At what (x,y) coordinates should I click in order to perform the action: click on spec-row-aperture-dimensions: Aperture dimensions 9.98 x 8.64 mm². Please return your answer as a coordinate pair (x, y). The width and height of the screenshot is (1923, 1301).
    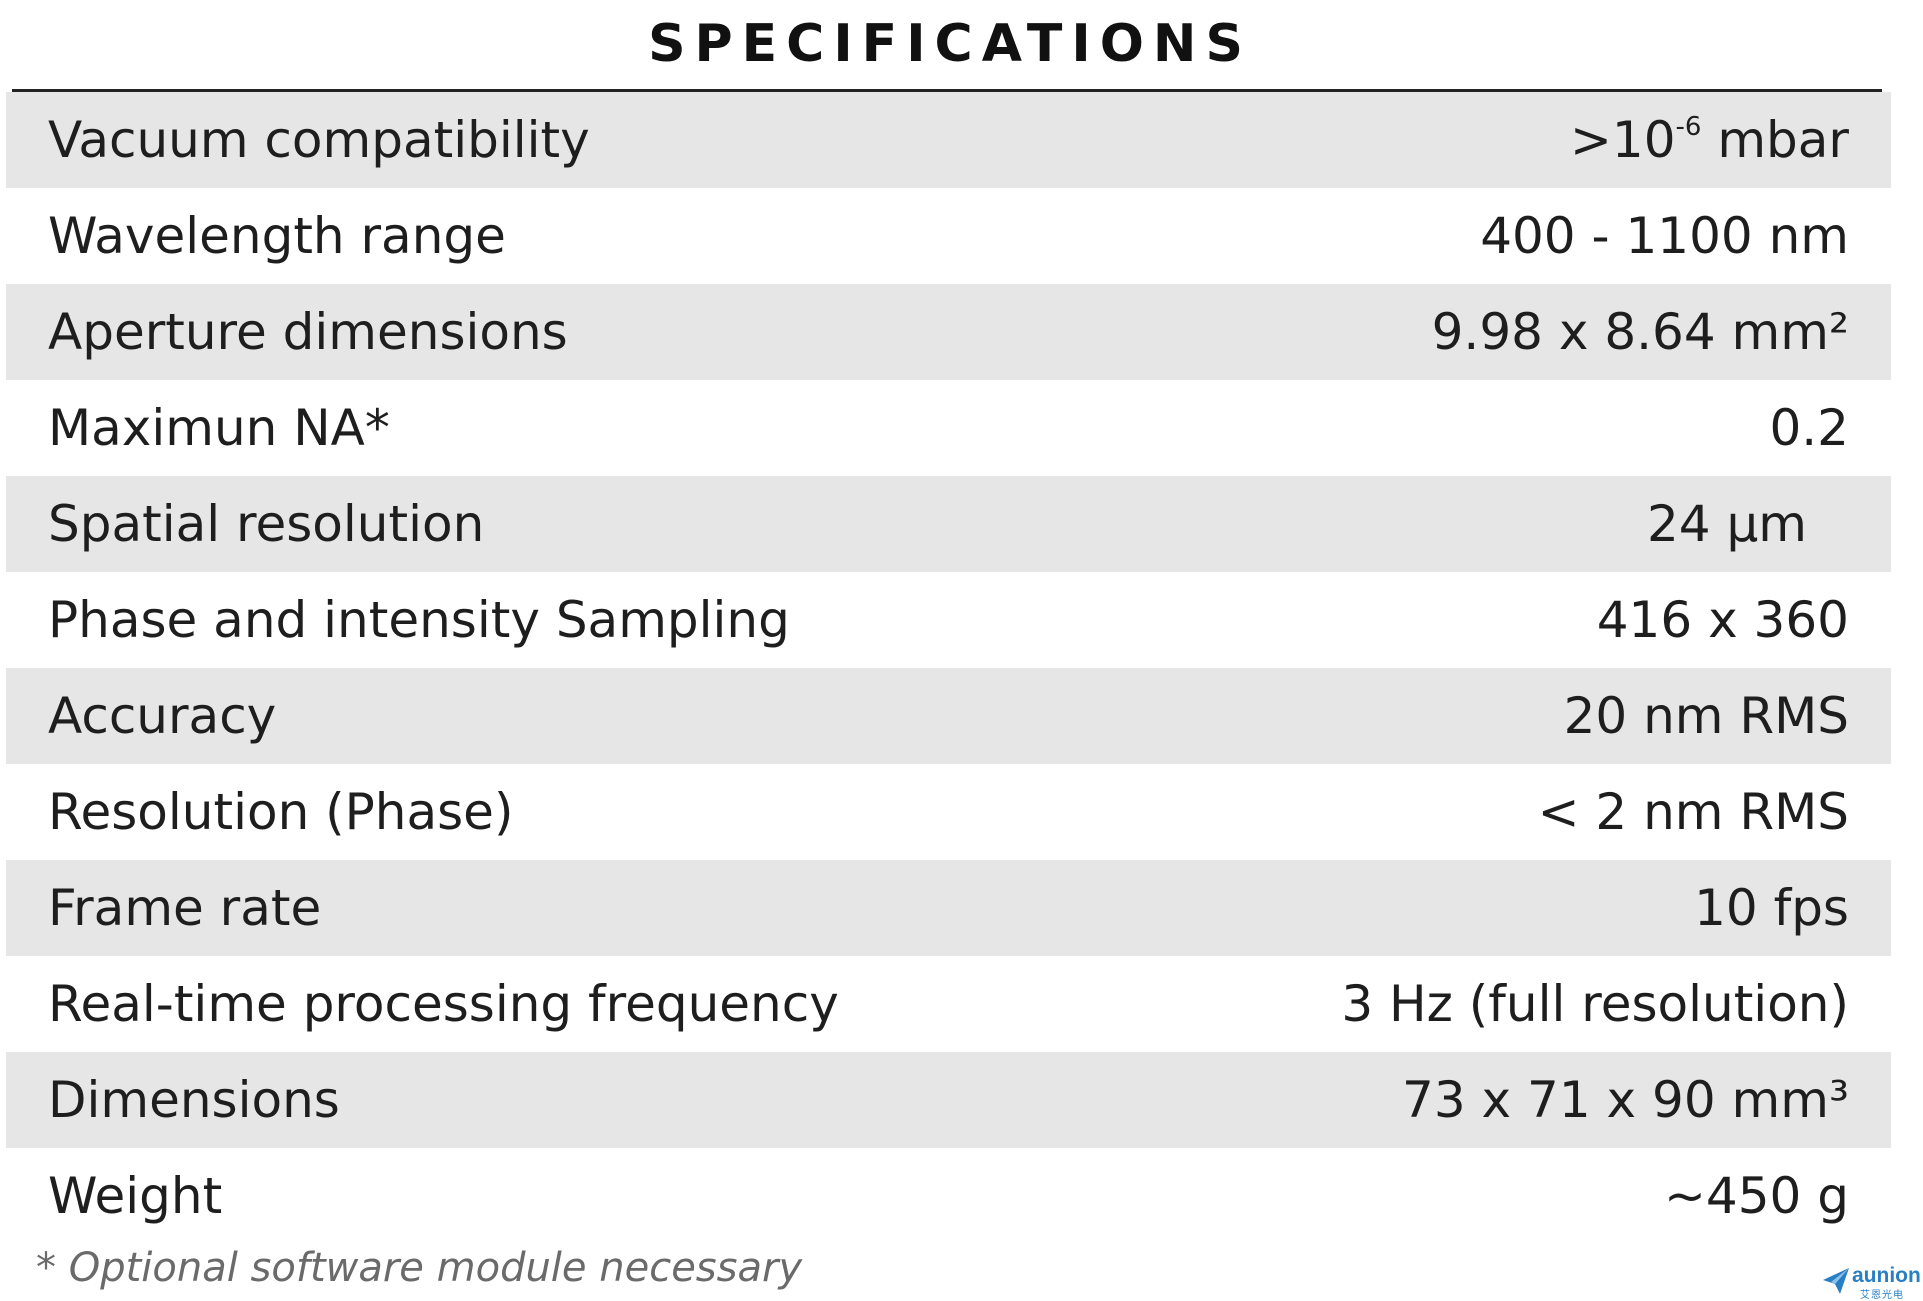
    Looking at the image, I should click on (948, 332).